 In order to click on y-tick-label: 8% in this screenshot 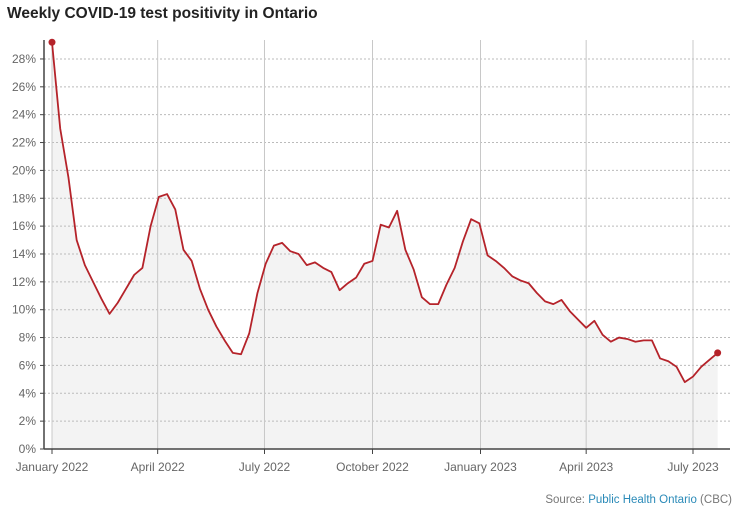, I will do `click(28, 338)`.